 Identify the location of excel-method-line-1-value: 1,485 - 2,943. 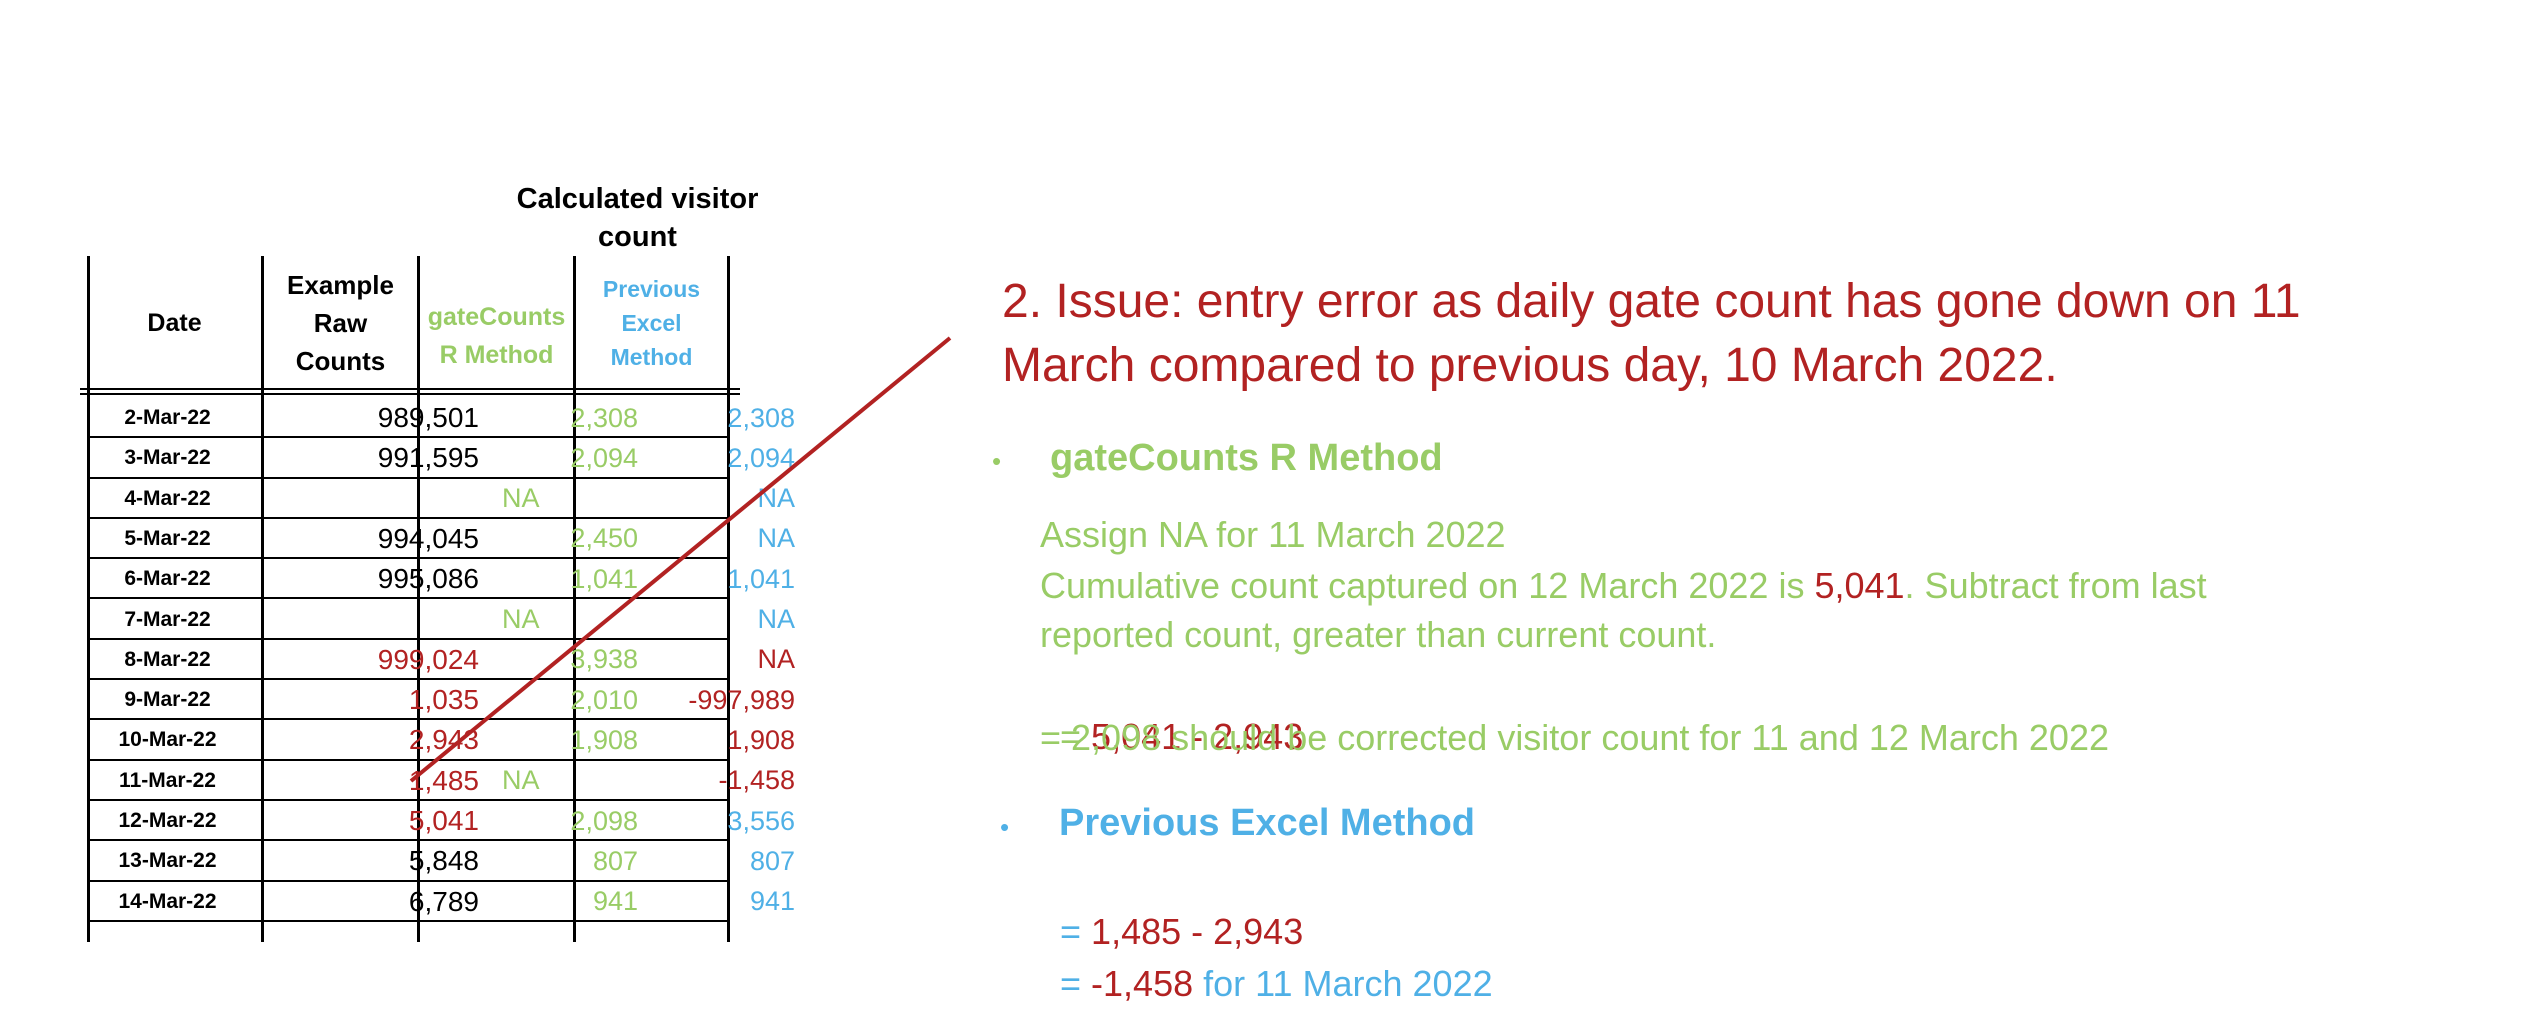
(1197, 931).